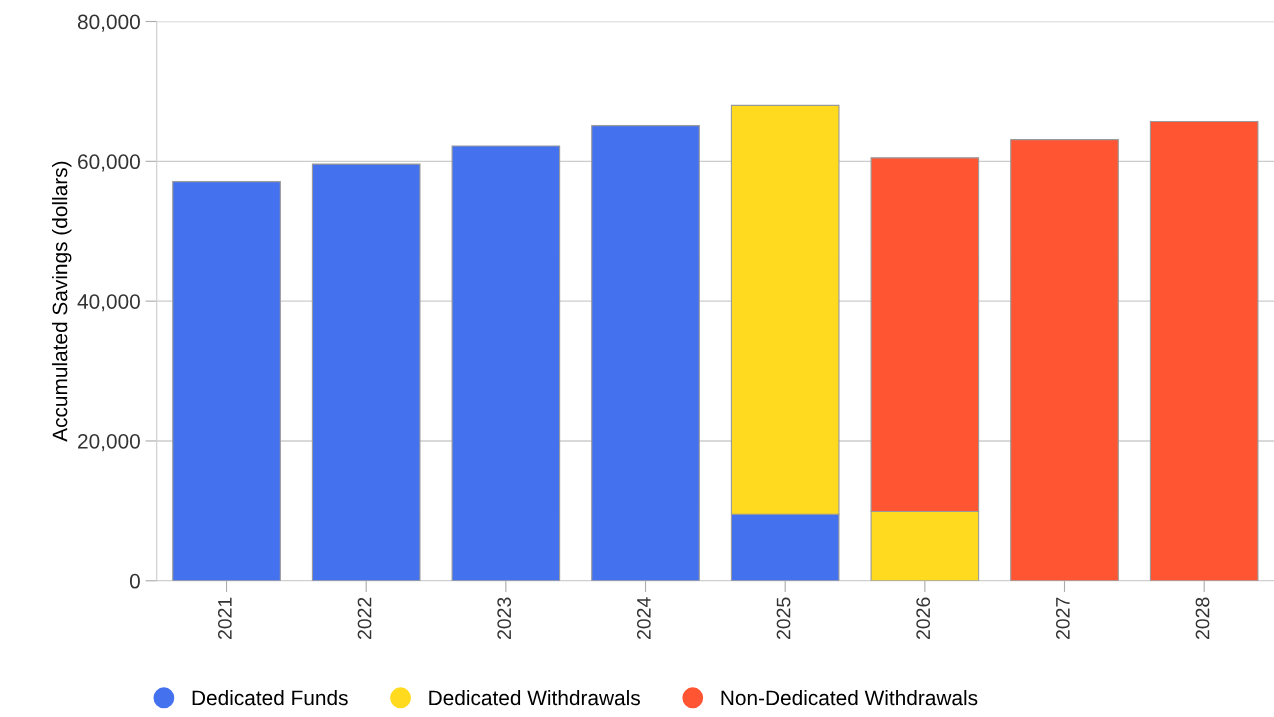 The width and height of the screenshot is (1274, 717). I want to click on x-tick-label: 2023, so click(504, 618).